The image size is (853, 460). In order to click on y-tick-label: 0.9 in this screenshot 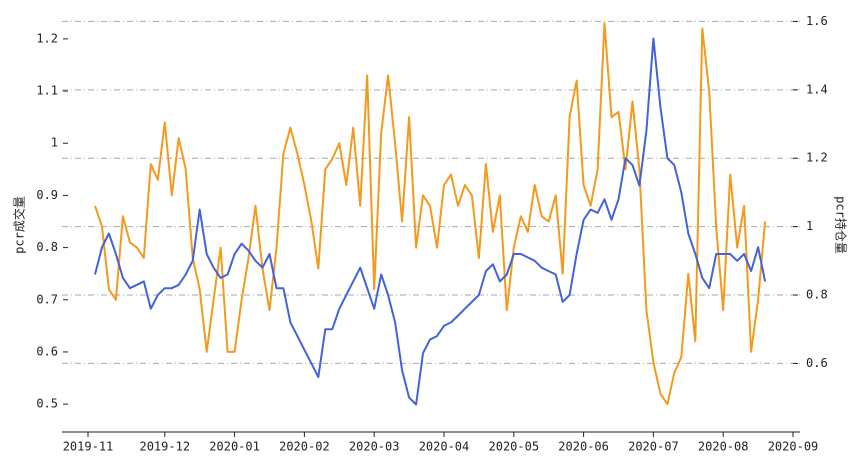, I will do `click(47, 195)`.